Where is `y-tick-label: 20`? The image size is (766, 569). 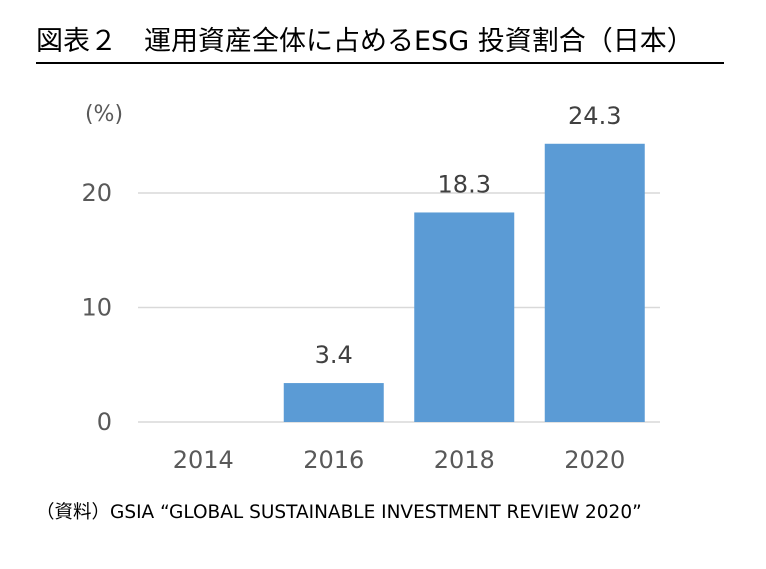
y-tick-label: 20 is located at coordinates (96, 193).